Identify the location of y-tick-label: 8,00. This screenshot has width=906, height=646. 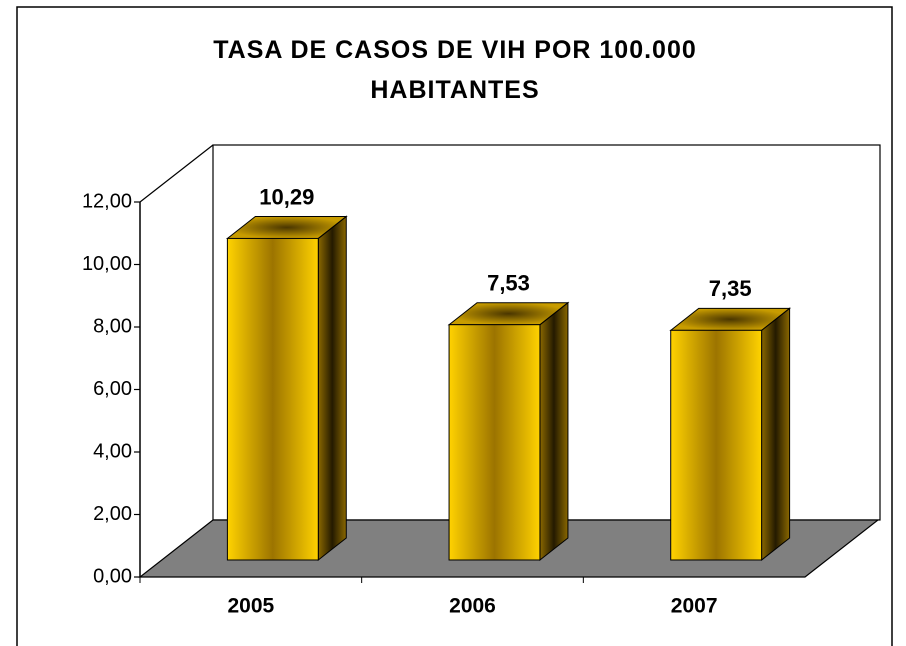
(112, 326).